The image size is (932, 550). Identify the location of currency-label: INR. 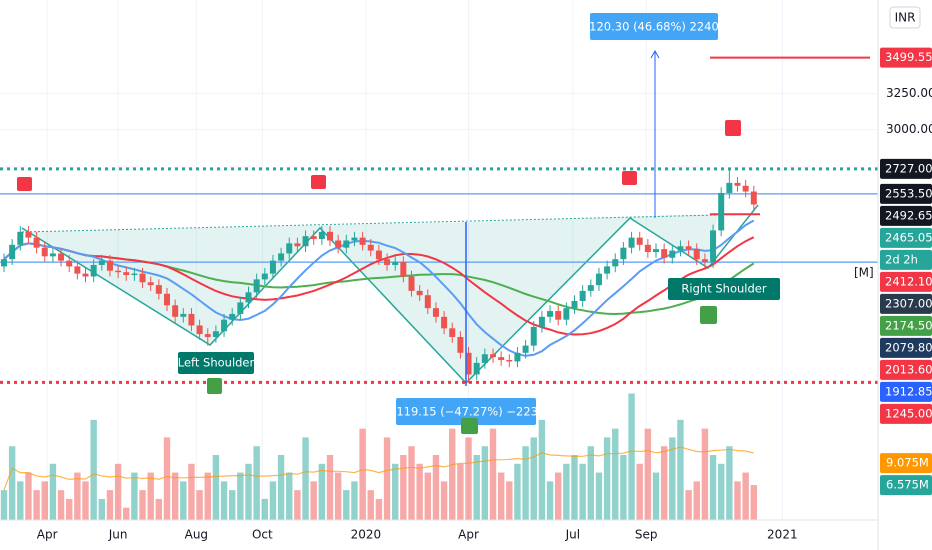
(905, 18).